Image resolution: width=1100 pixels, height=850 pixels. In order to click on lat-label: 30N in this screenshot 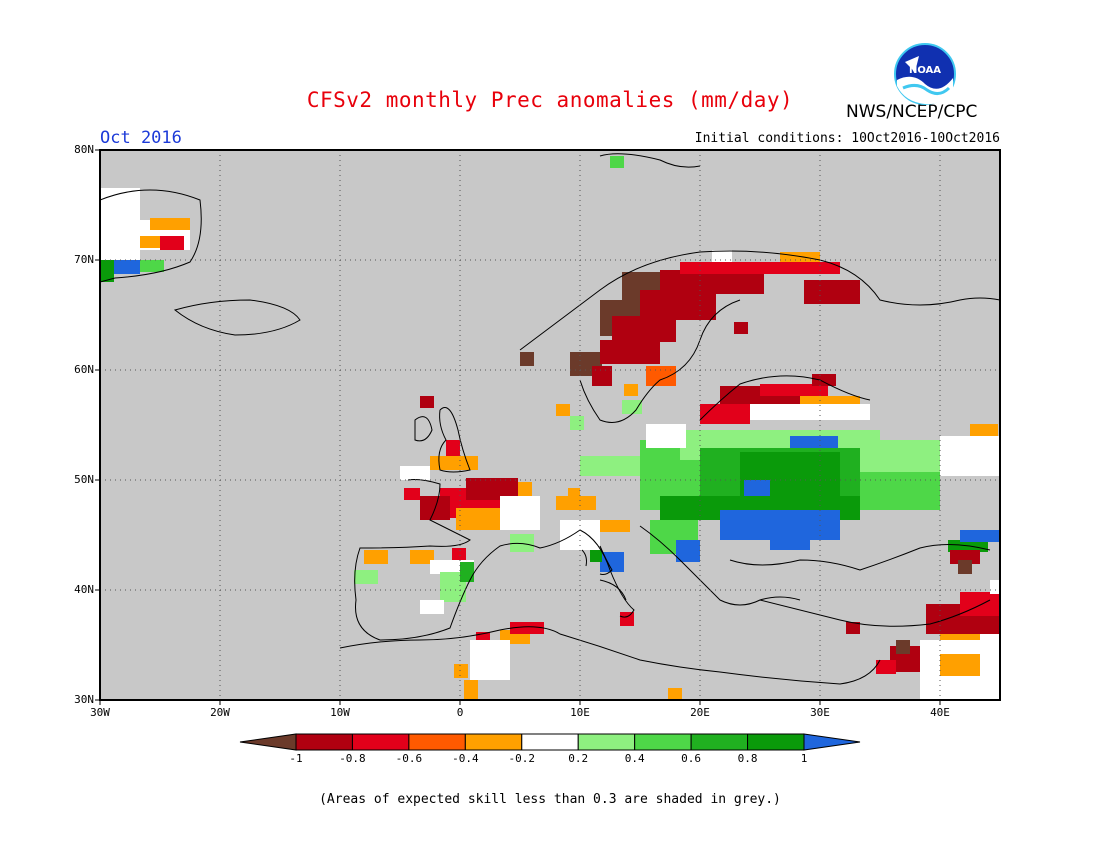, I will do `click(84, 699)`.